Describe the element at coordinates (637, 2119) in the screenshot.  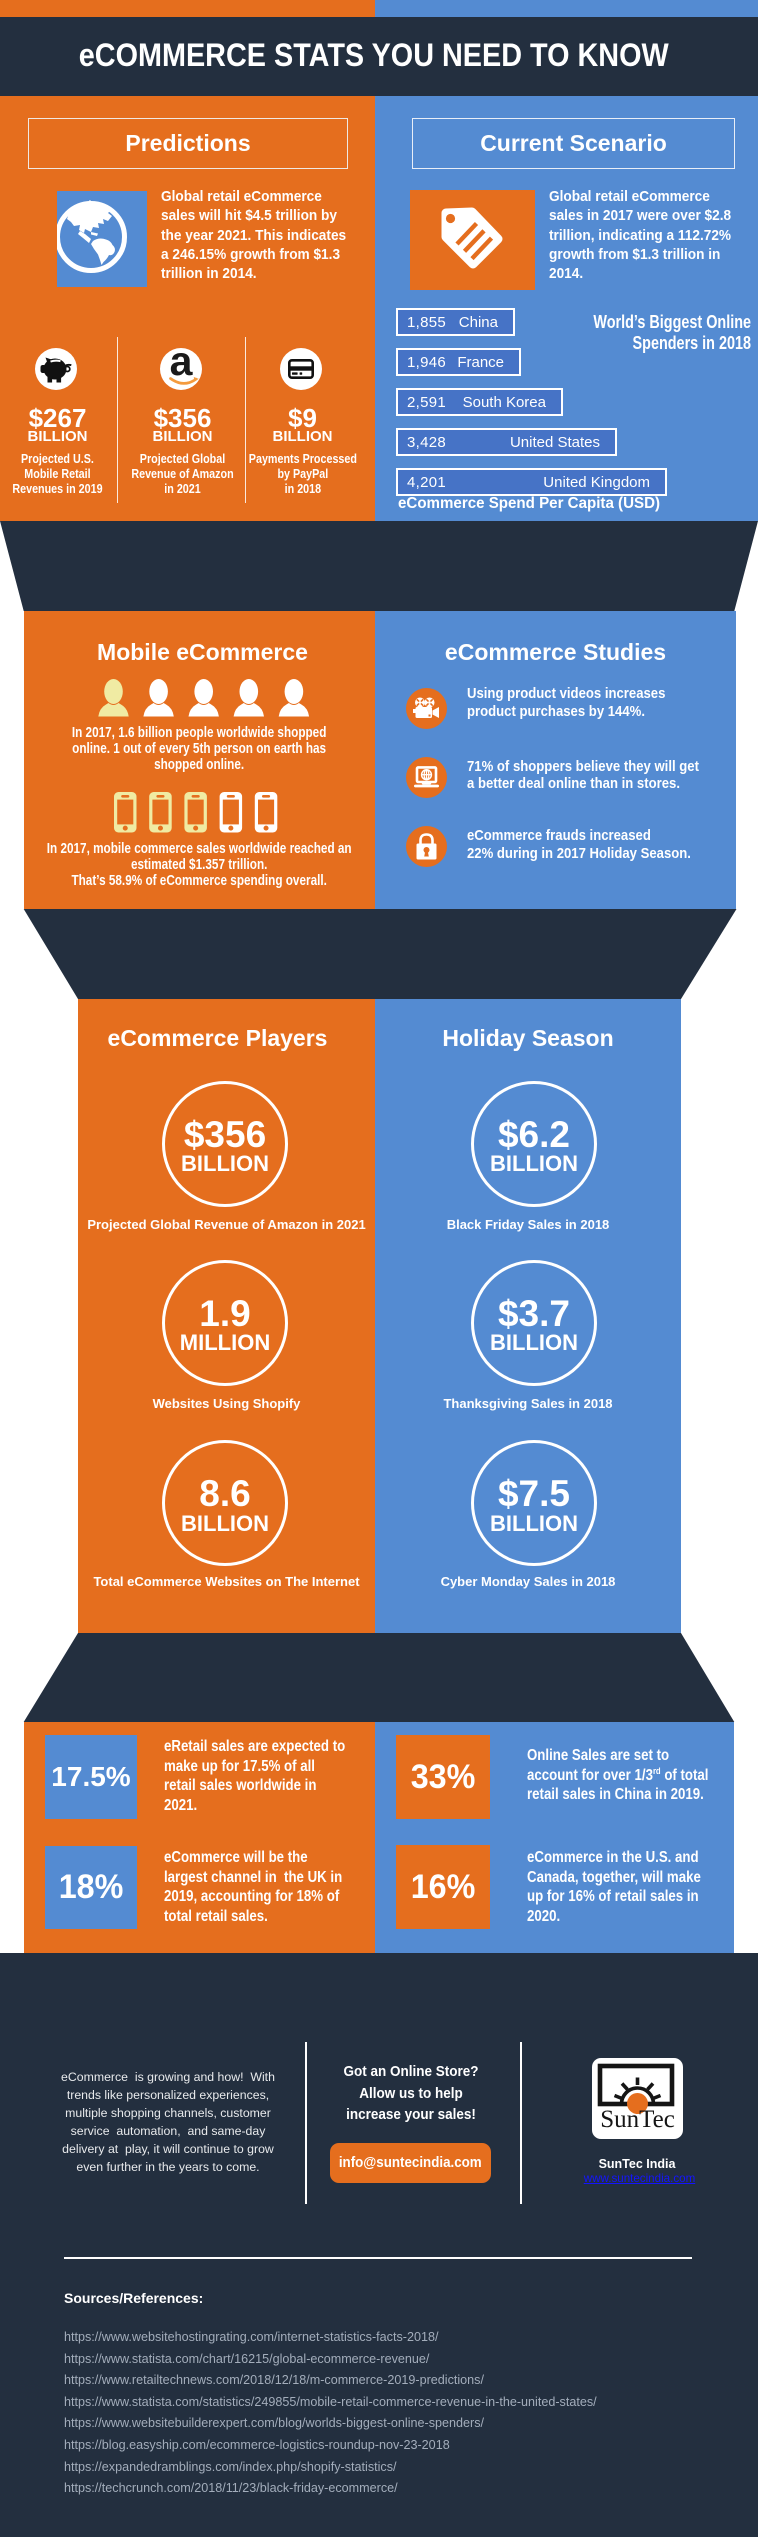
I see `svg-text: SunTec` at that location.